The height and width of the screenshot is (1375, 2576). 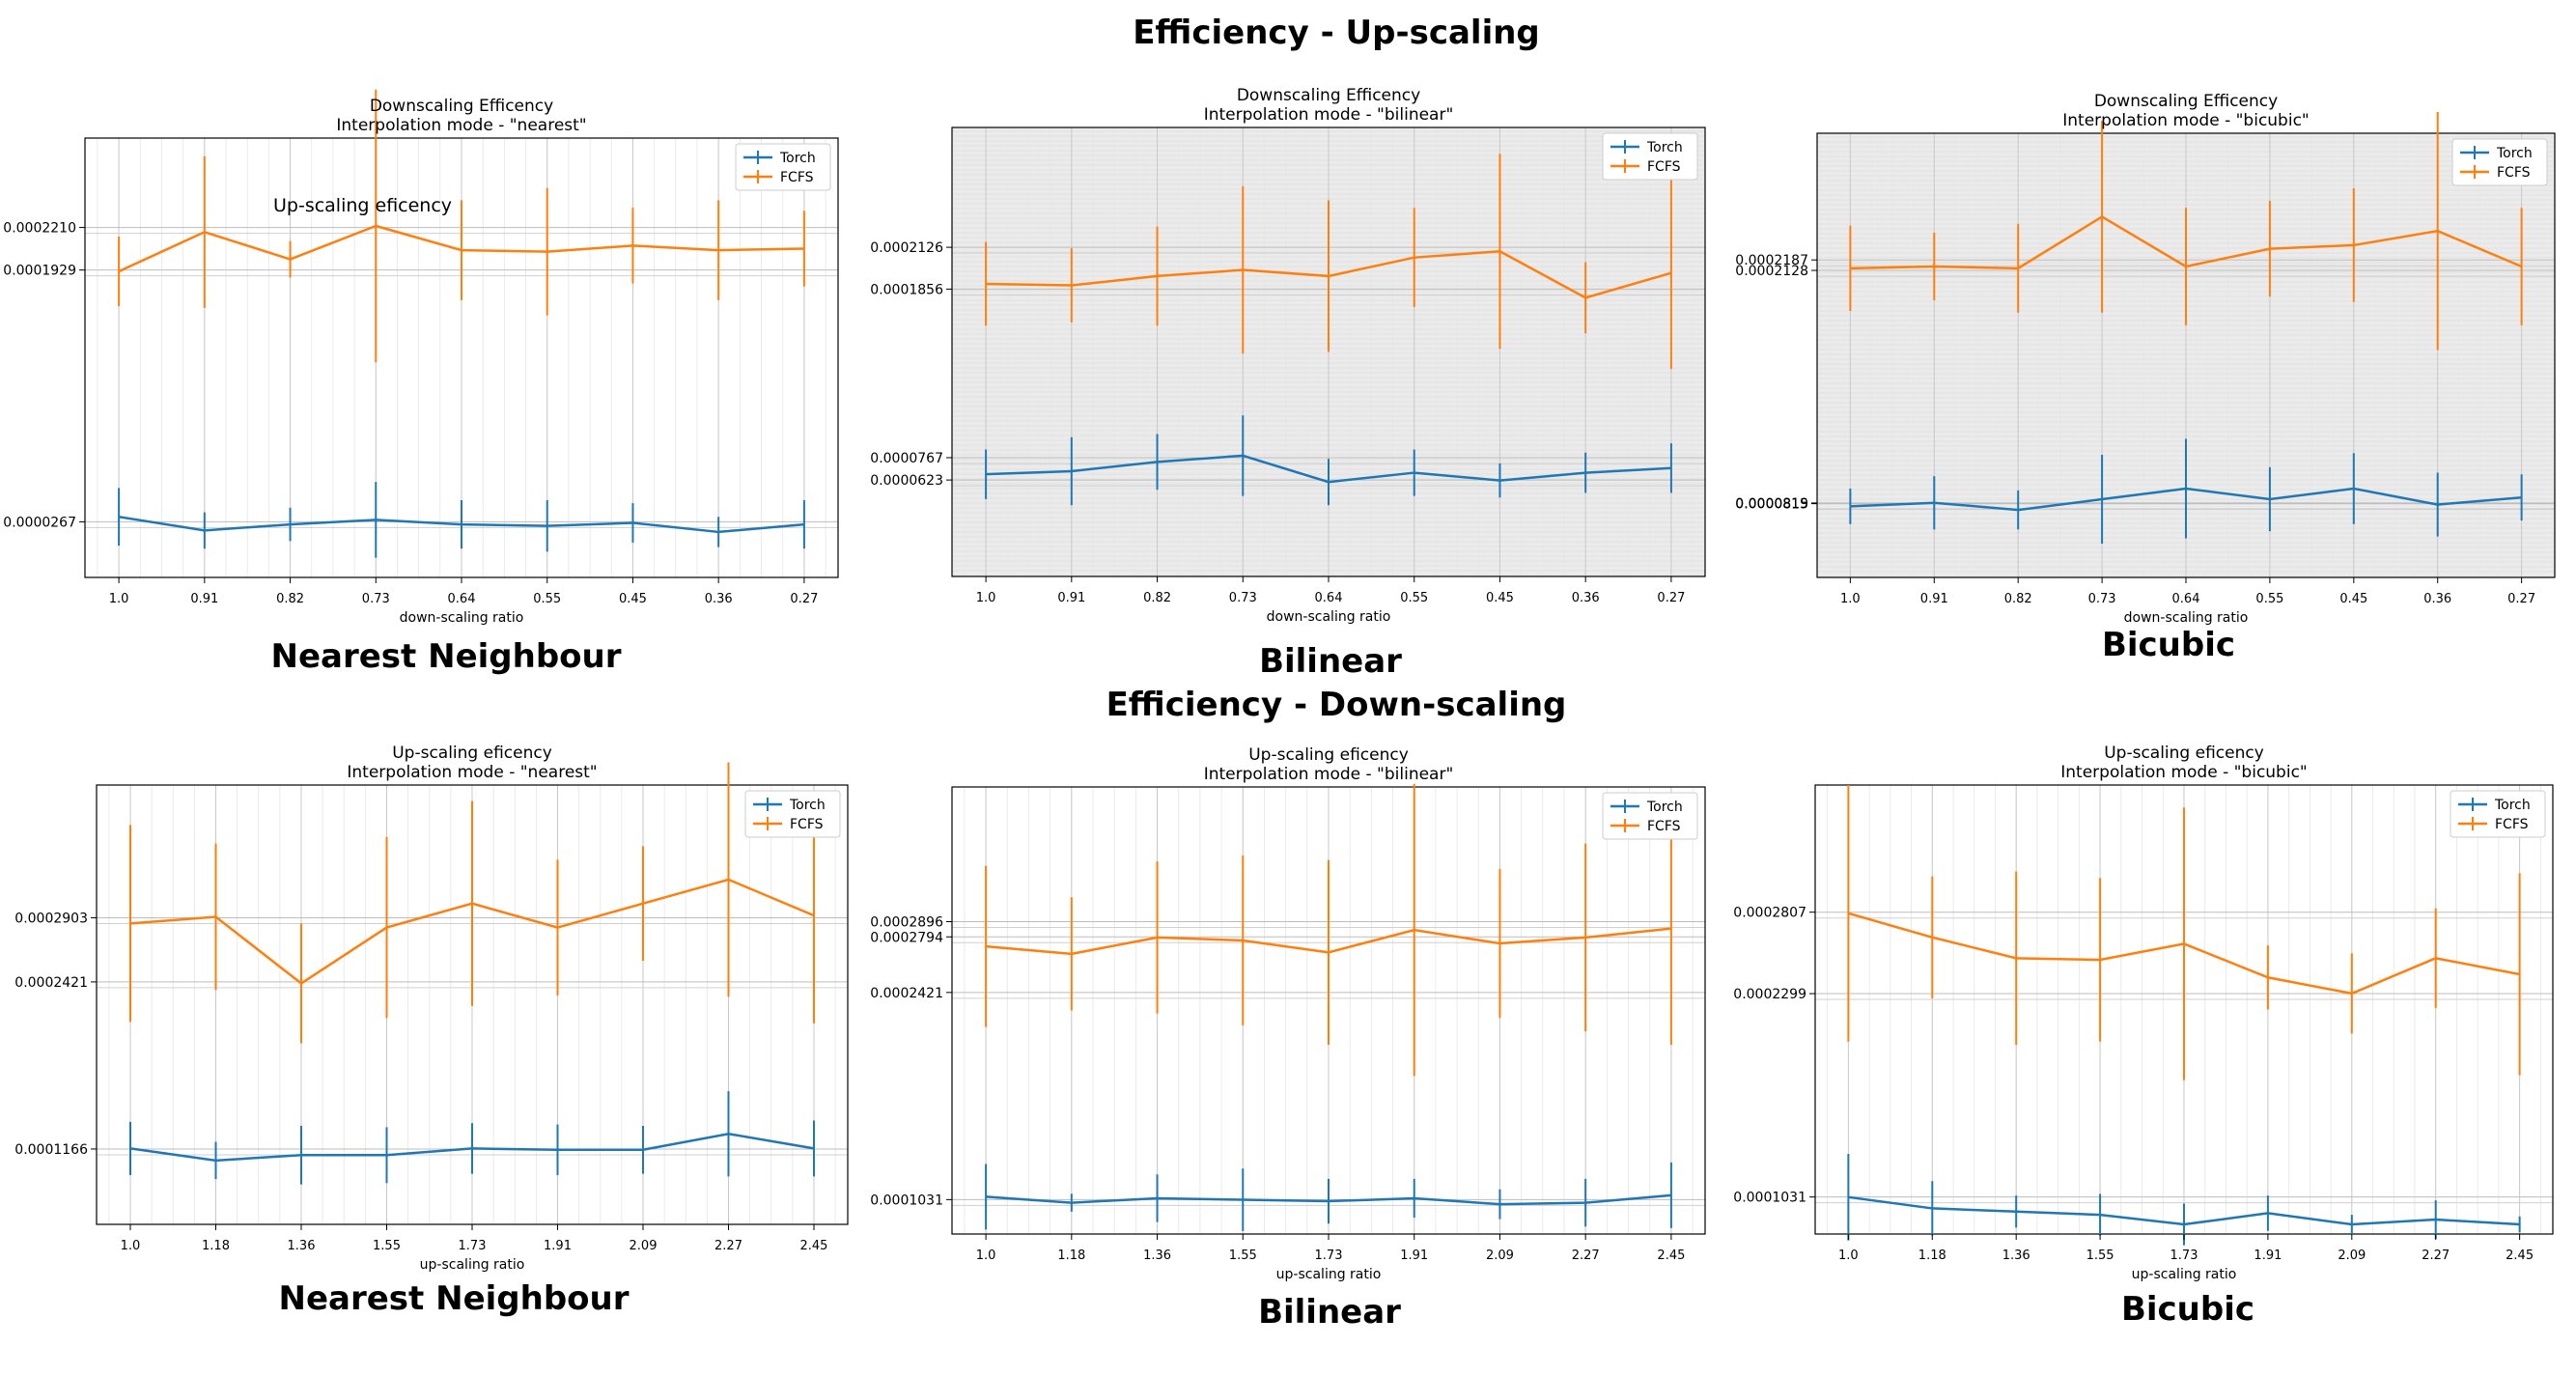 What do you see at coordinates (1071, 1256) in the screenshot?
I see `x-tick-label: 1.18` at bounding box center [1071, 1256].